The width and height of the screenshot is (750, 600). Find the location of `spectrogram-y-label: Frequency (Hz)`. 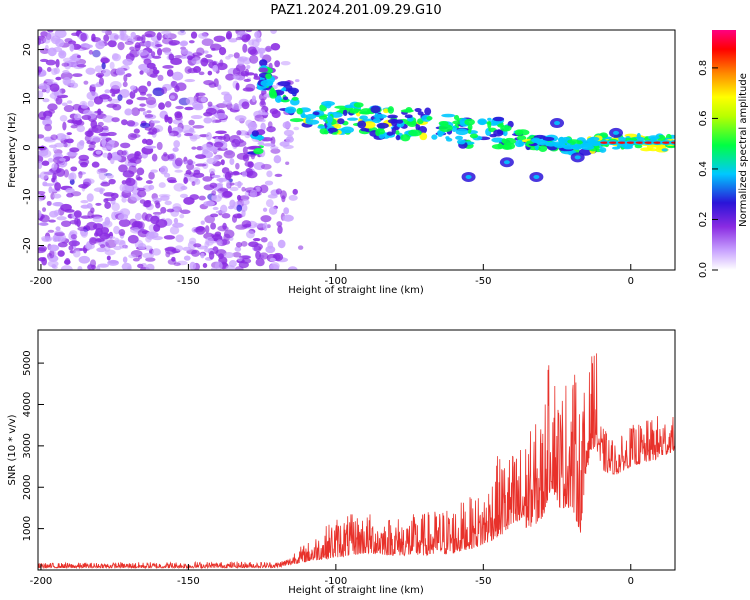

spectrogram-y-label: Frequency (Hz) is located at coordinates (12, 150).